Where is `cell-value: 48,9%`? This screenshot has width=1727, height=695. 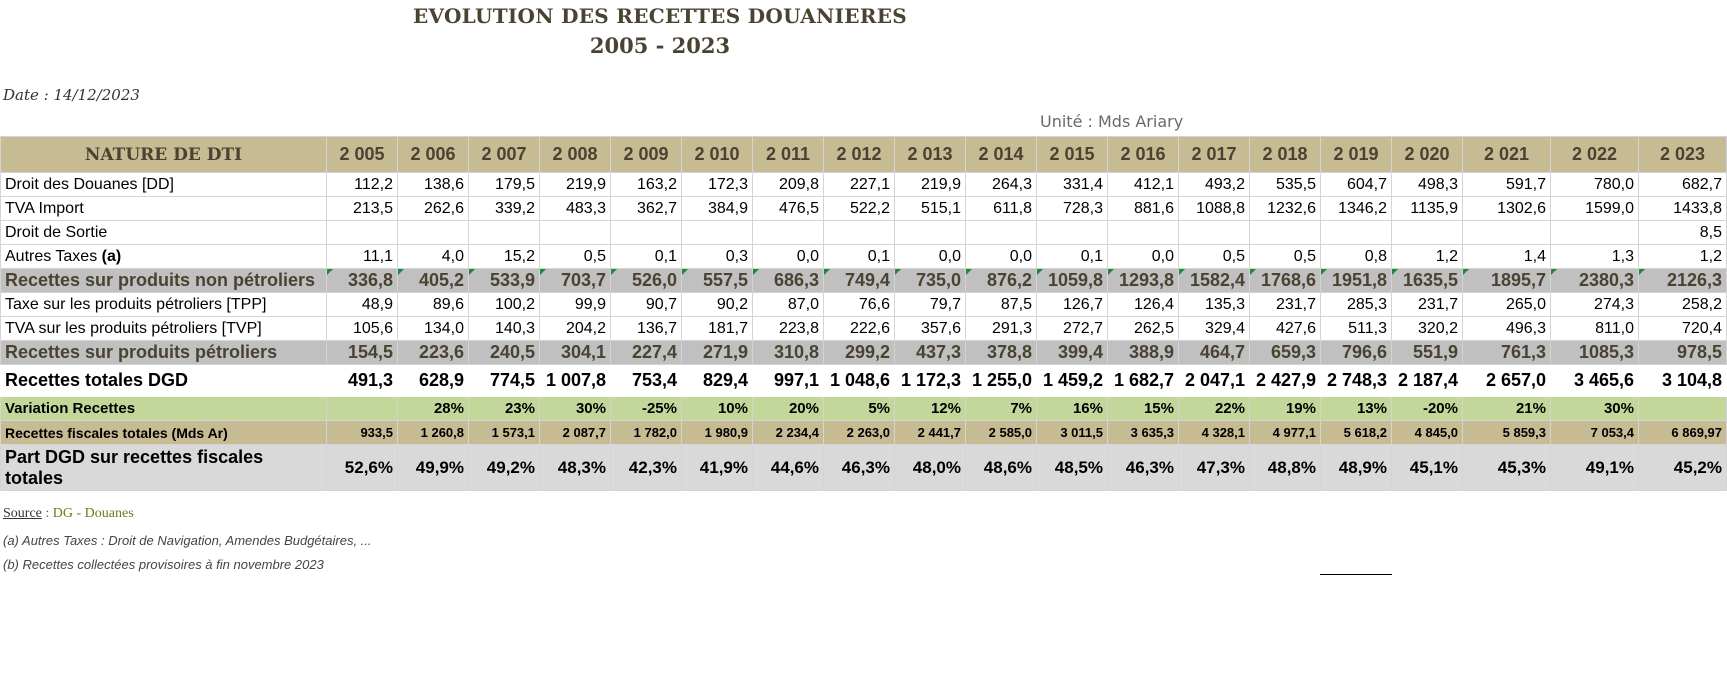
cell-value: 48,9% is located at coordinates (1356, 467).